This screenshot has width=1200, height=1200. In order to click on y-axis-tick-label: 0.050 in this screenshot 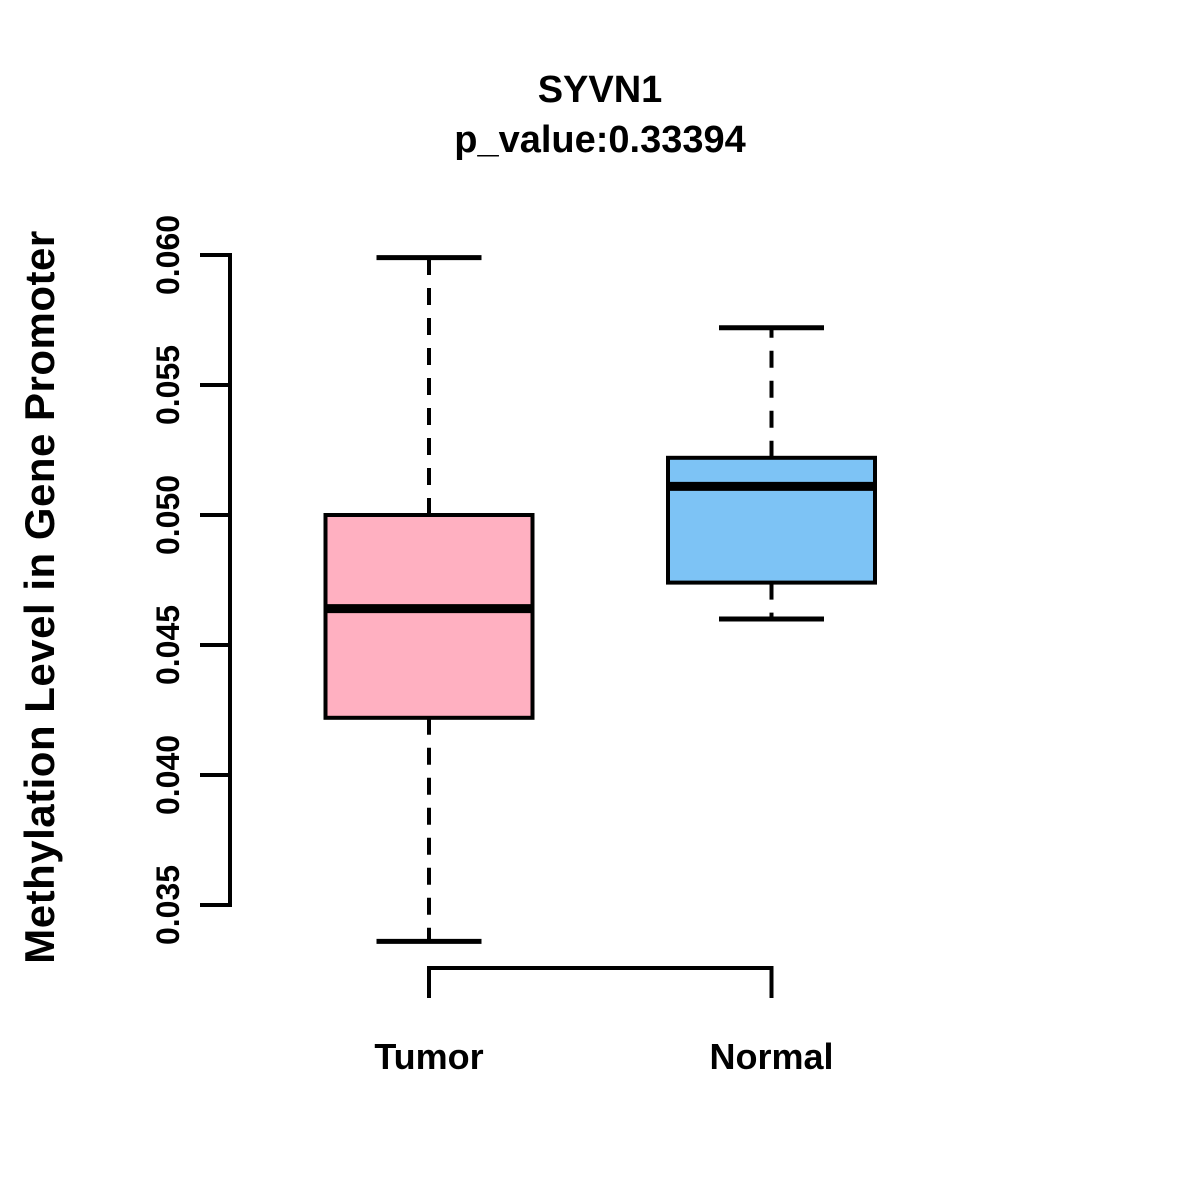, I will do `click(168, 515)`.